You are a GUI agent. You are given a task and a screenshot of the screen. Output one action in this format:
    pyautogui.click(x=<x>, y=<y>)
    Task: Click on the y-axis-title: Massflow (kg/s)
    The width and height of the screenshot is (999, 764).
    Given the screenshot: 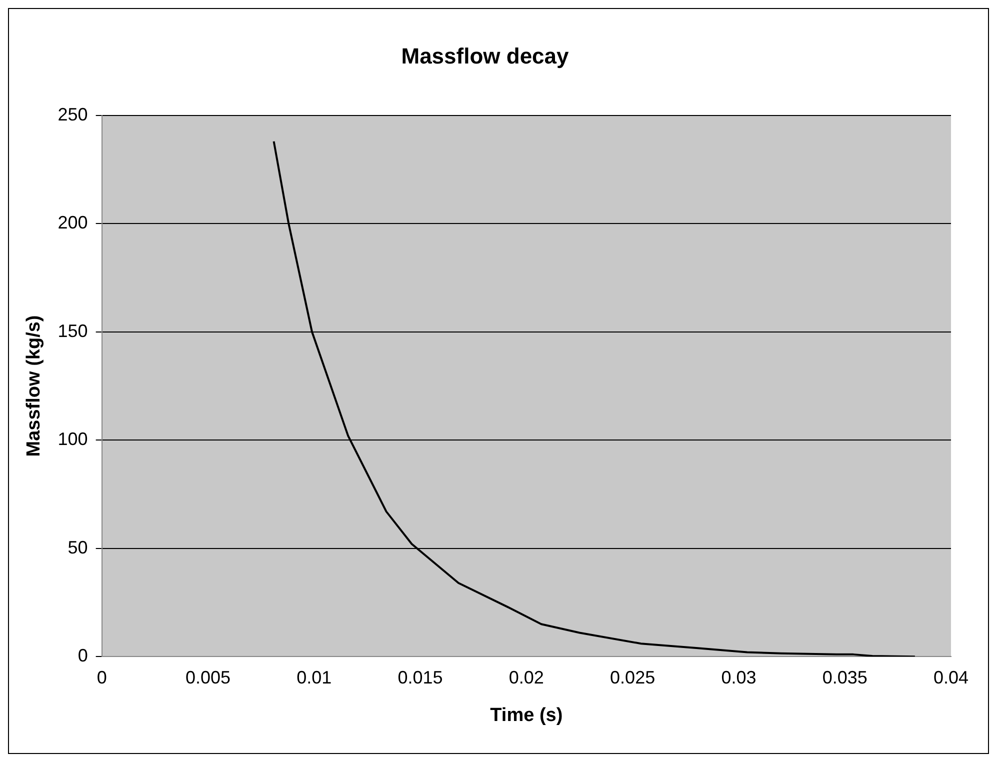 What is the action you would take?
    pyautogui.click(x=34, y=386)
    